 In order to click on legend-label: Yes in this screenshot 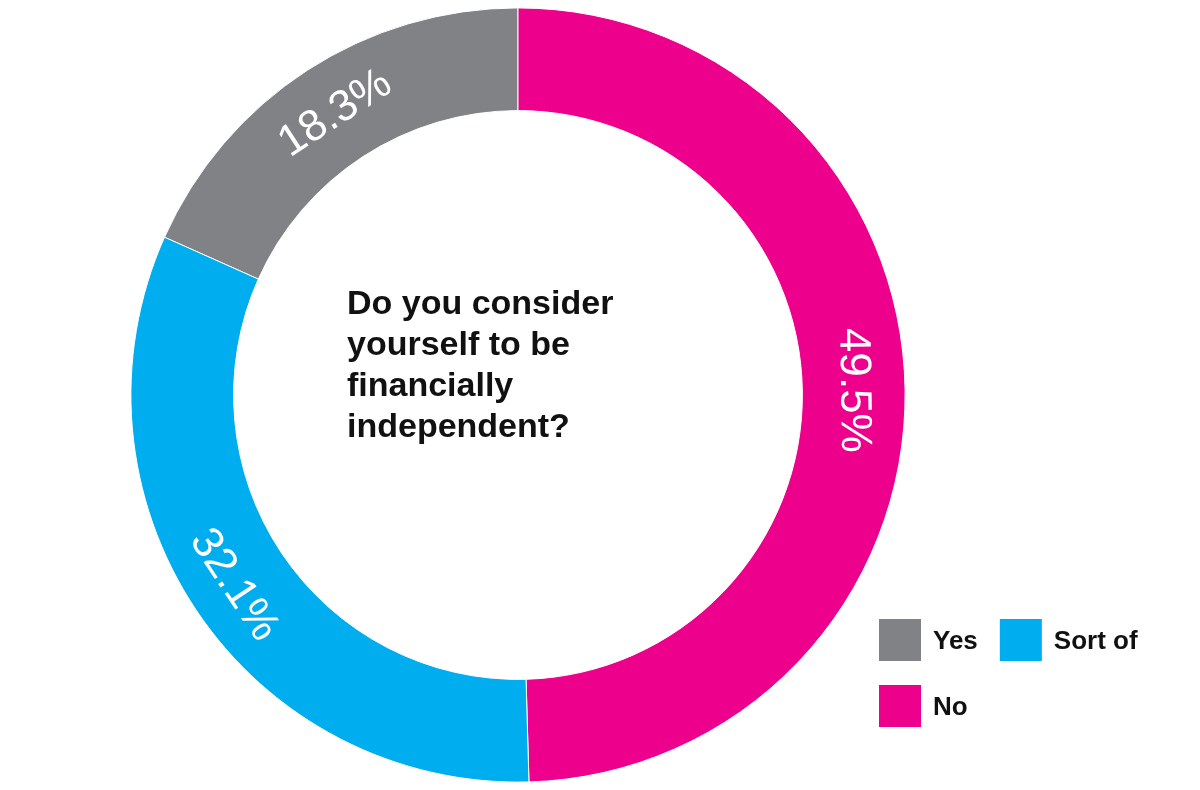, I will do `click(955, 640)`.